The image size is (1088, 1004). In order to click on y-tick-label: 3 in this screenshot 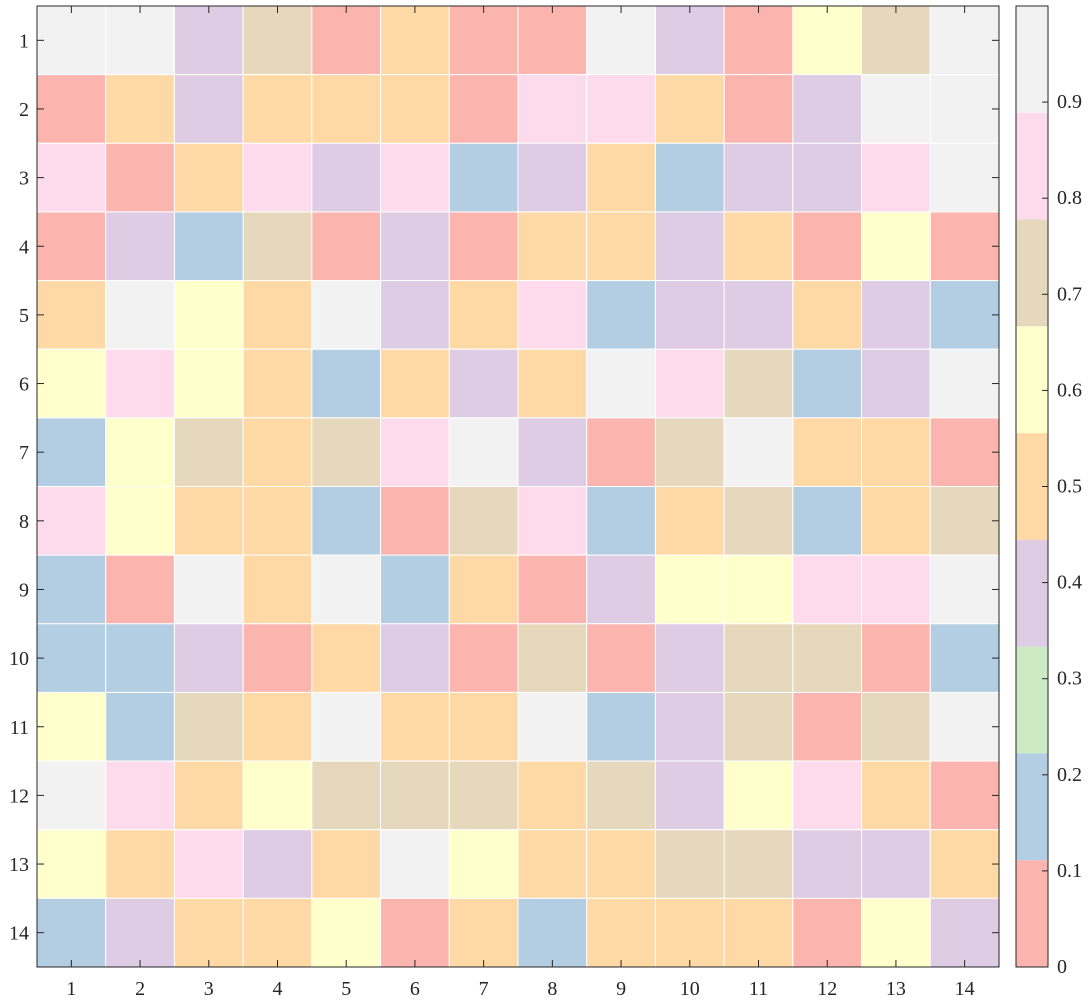, I will do `click(24, 179)`.